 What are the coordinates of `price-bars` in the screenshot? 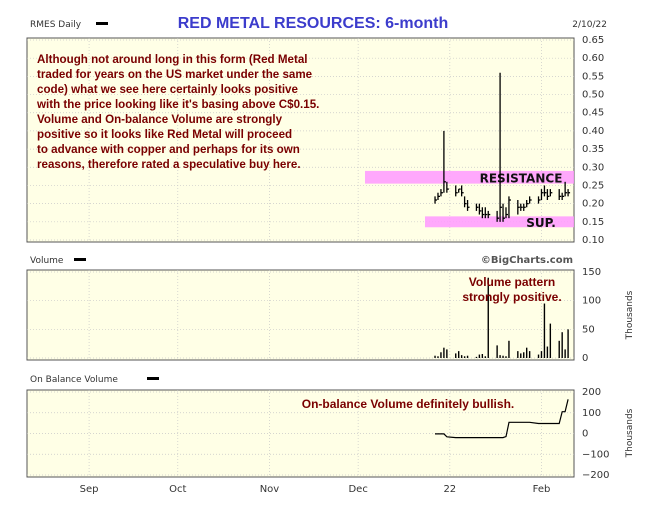 It's located at (502, 147).